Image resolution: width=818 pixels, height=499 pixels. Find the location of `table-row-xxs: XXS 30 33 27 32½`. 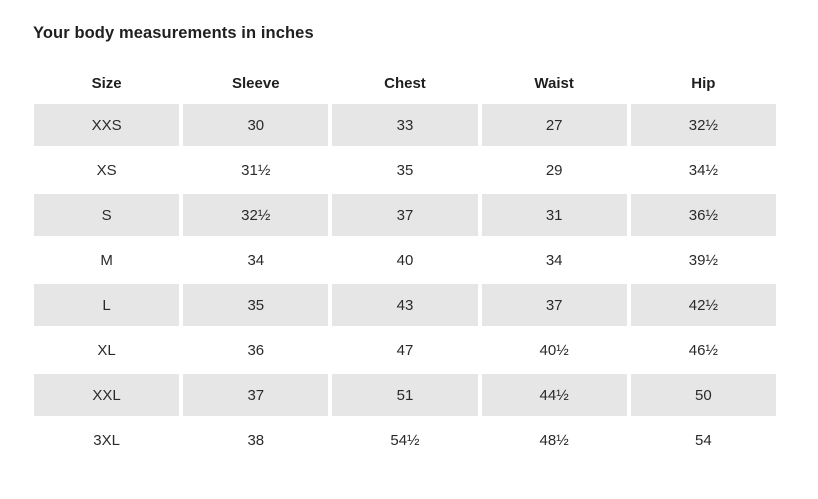

table-row-xxs: XXS 30 33 27 32½ is located at coordinates (405, 125).